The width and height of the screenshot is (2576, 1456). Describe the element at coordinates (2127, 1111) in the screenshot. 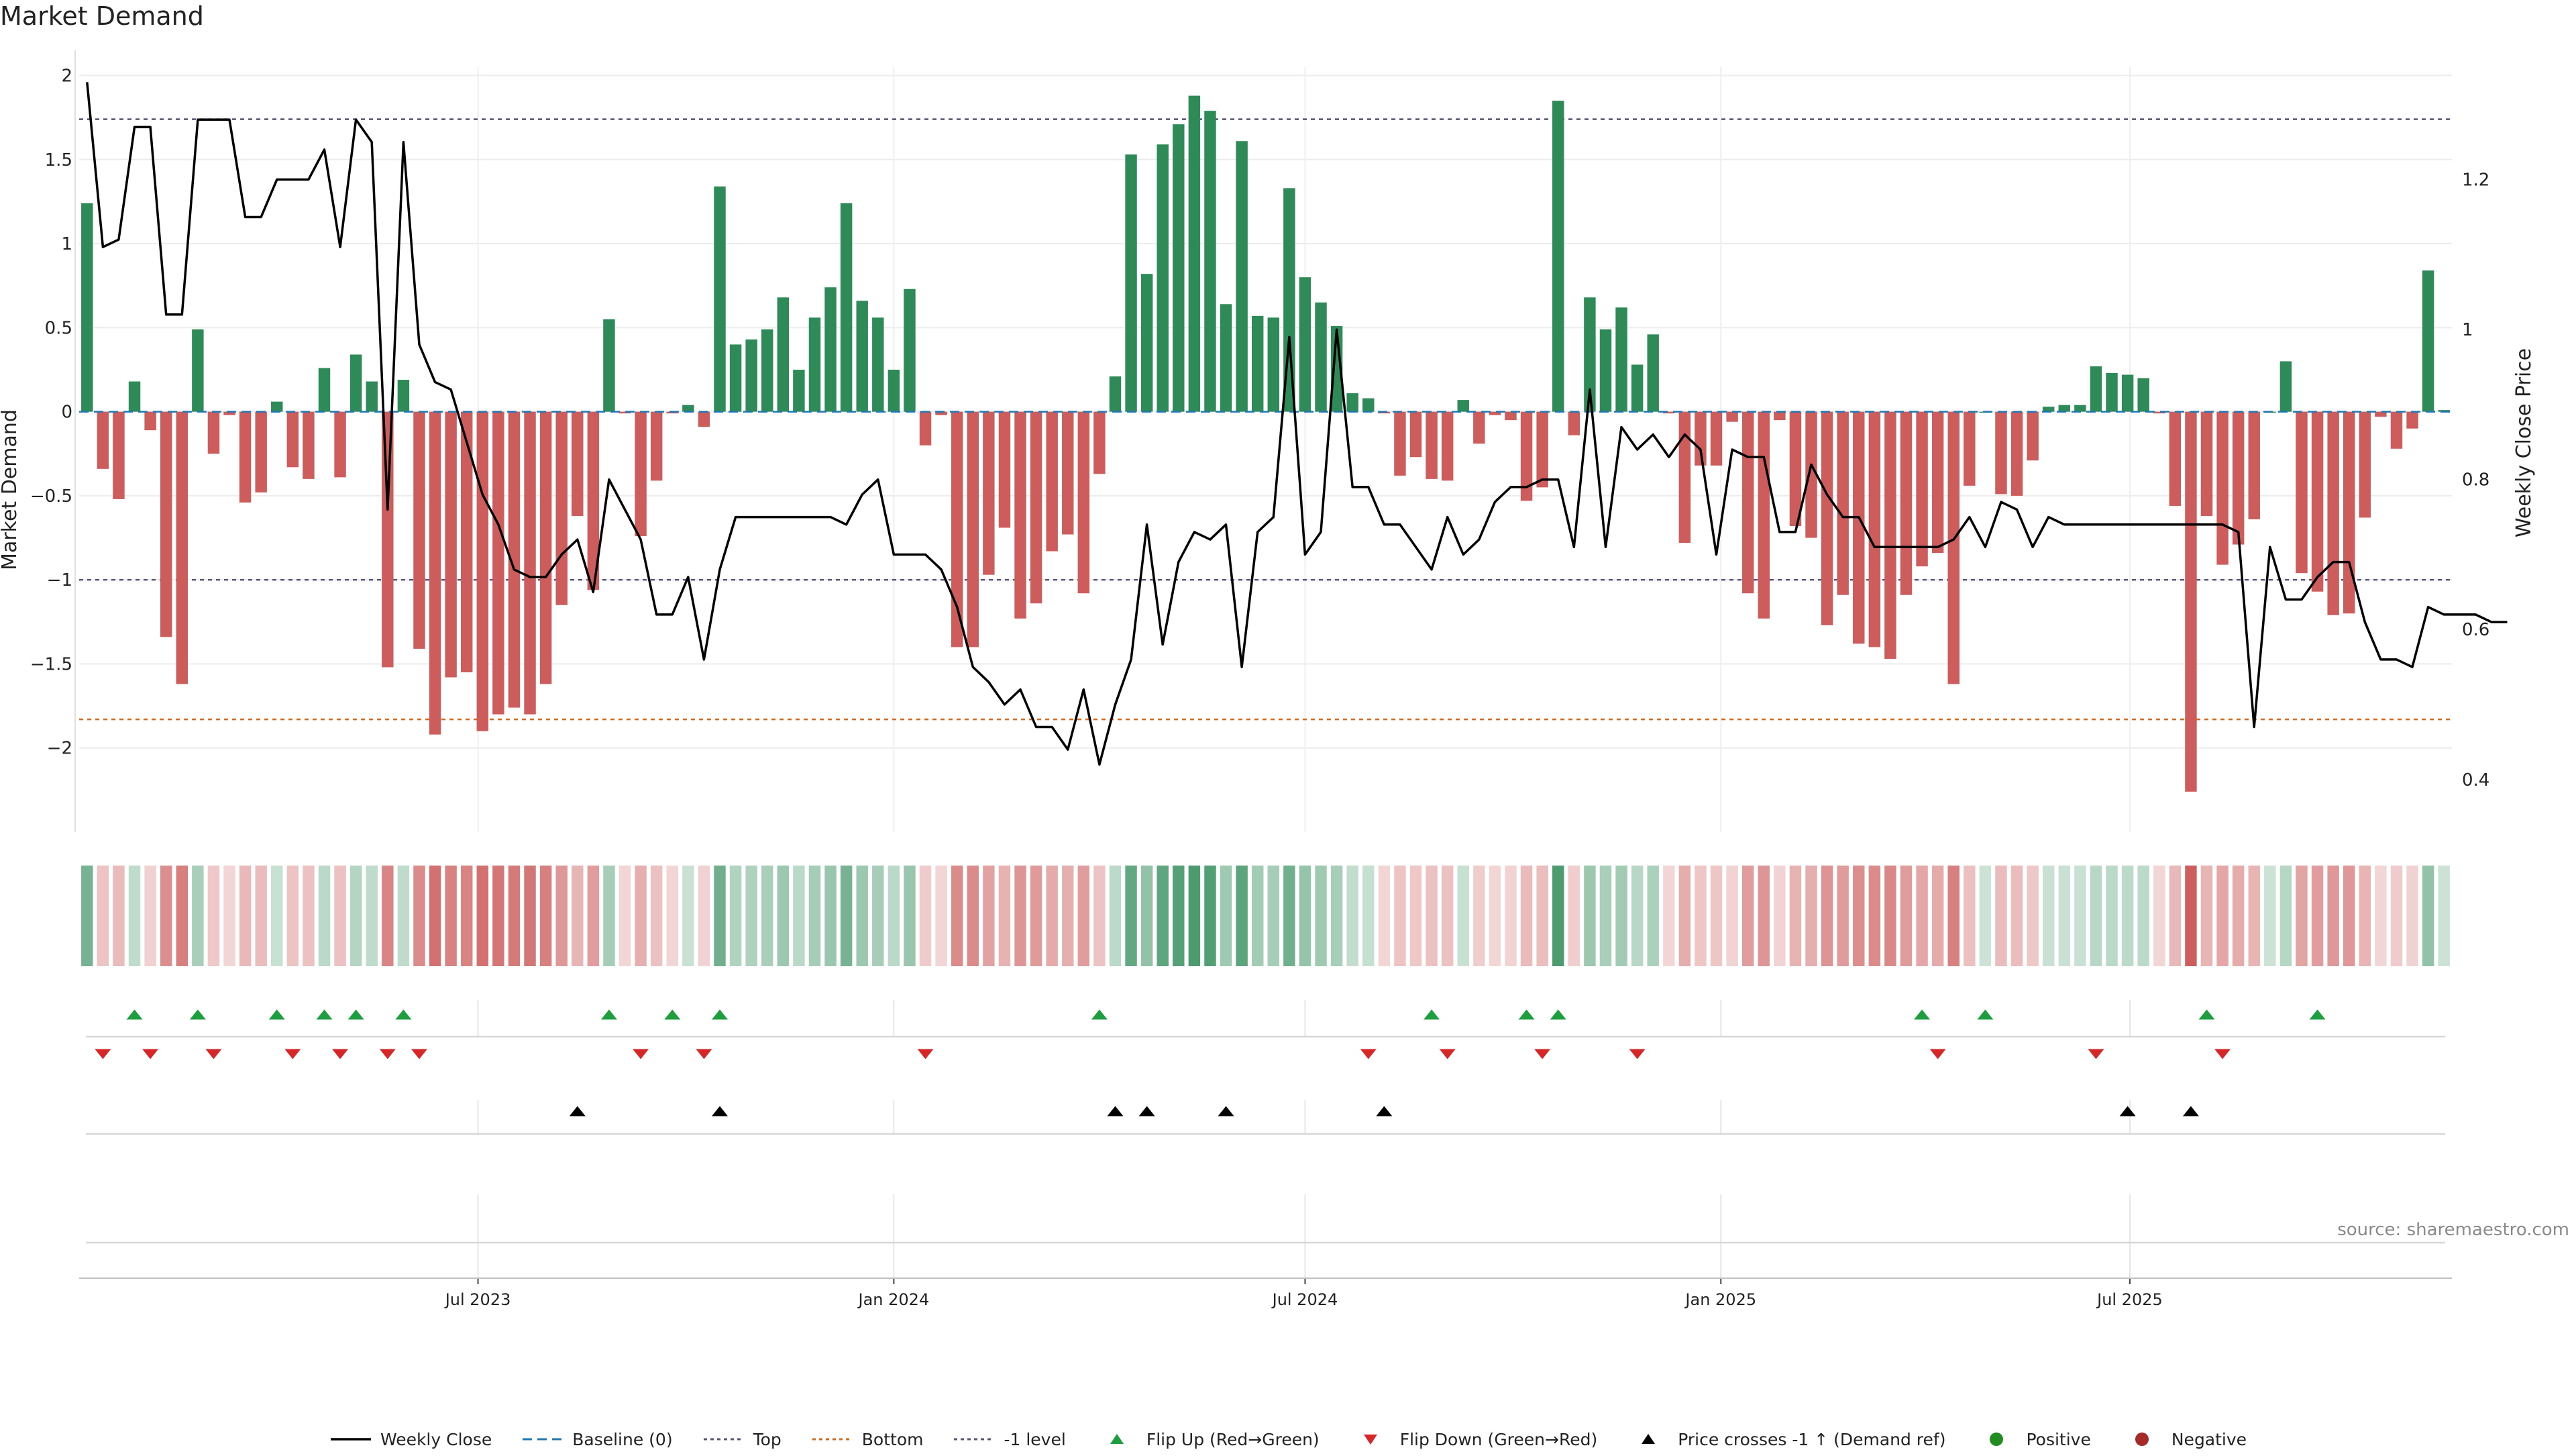

I see `price-cross-marker` at that location.